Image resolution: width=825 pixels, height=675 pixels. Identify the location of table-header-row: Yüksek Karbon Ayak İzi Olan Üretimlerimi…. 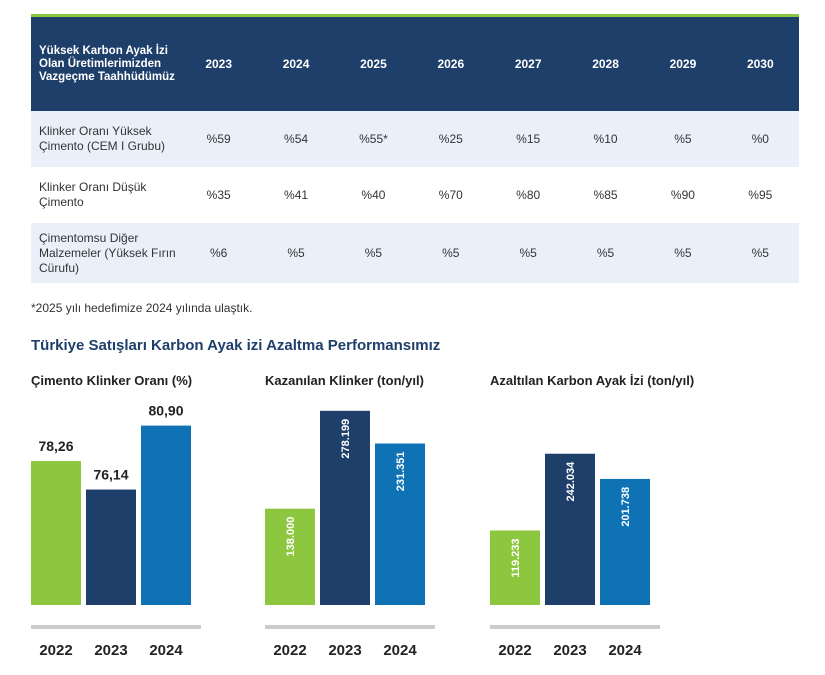
(415, 64).